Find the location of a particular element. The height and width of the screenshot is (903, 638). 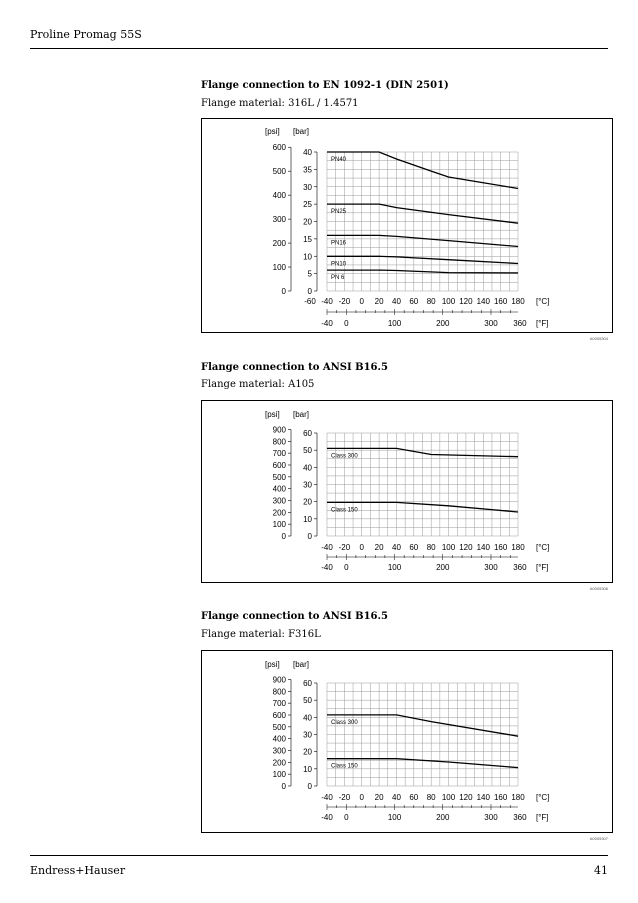

x-tick-fahrenheit-label: 0 is located at coordinates (346, 323).